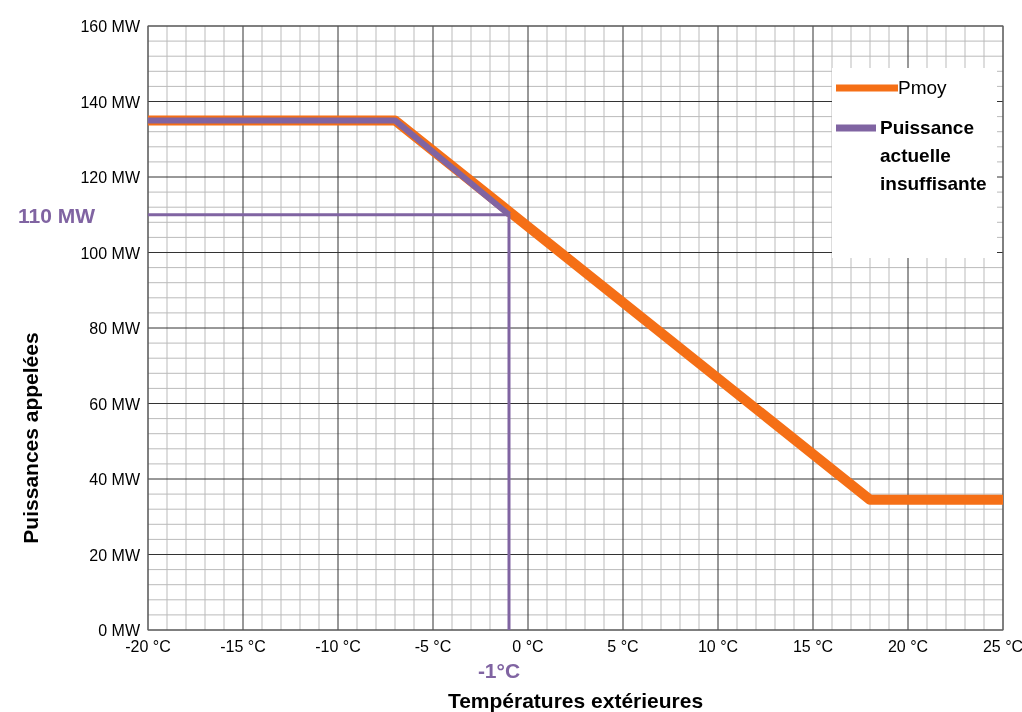  What do you see at coordinates (115, 479) in the screenshot?
I see `y-tick-label: 40 MW` at bounding box center [115, 479].